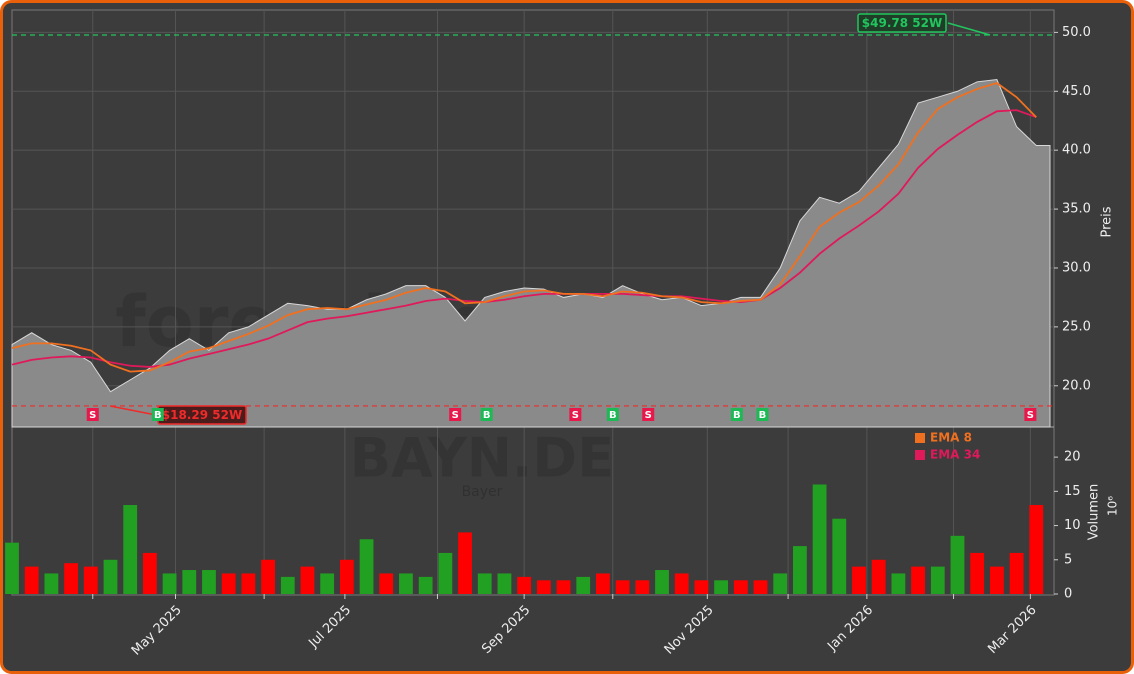 The height and width of the screenshot is (674, 1134). What do you see at coordinates (1076, 91) in the screenshot?
I see `y-tick-label: 45.0` at bounding box center [1076, 91].